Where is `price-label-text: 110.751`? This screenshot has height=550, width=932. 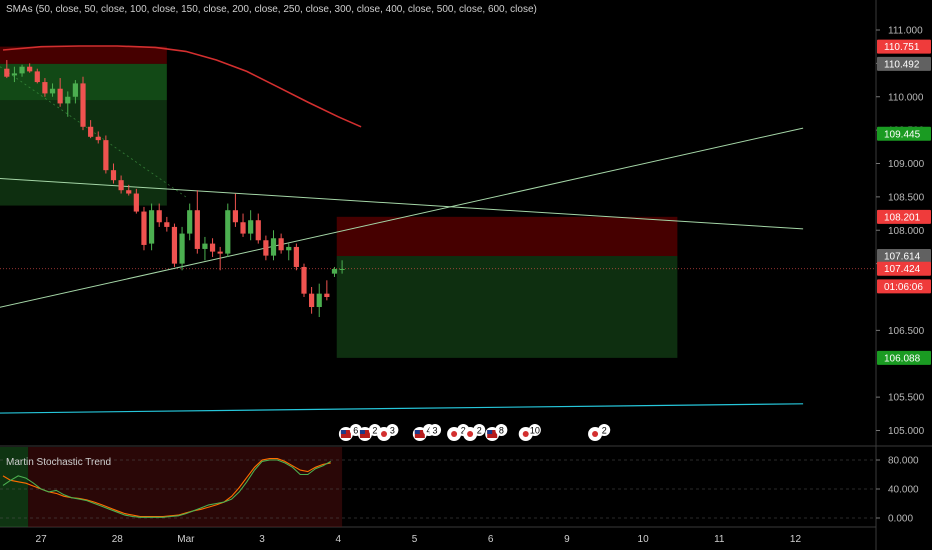
price-label-text: 110.751 is located at coordinates (902, 47).